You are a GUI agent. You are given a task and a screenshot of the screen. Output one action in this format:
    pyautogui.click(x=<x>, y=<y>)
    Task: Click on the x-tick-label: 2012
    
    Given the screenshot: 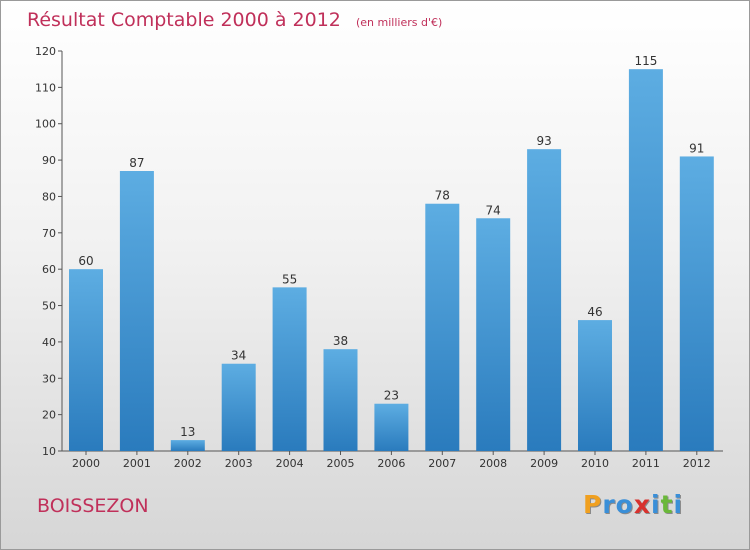 What is the action you would take?
    pyautogui.click(x=697, y=463)
    